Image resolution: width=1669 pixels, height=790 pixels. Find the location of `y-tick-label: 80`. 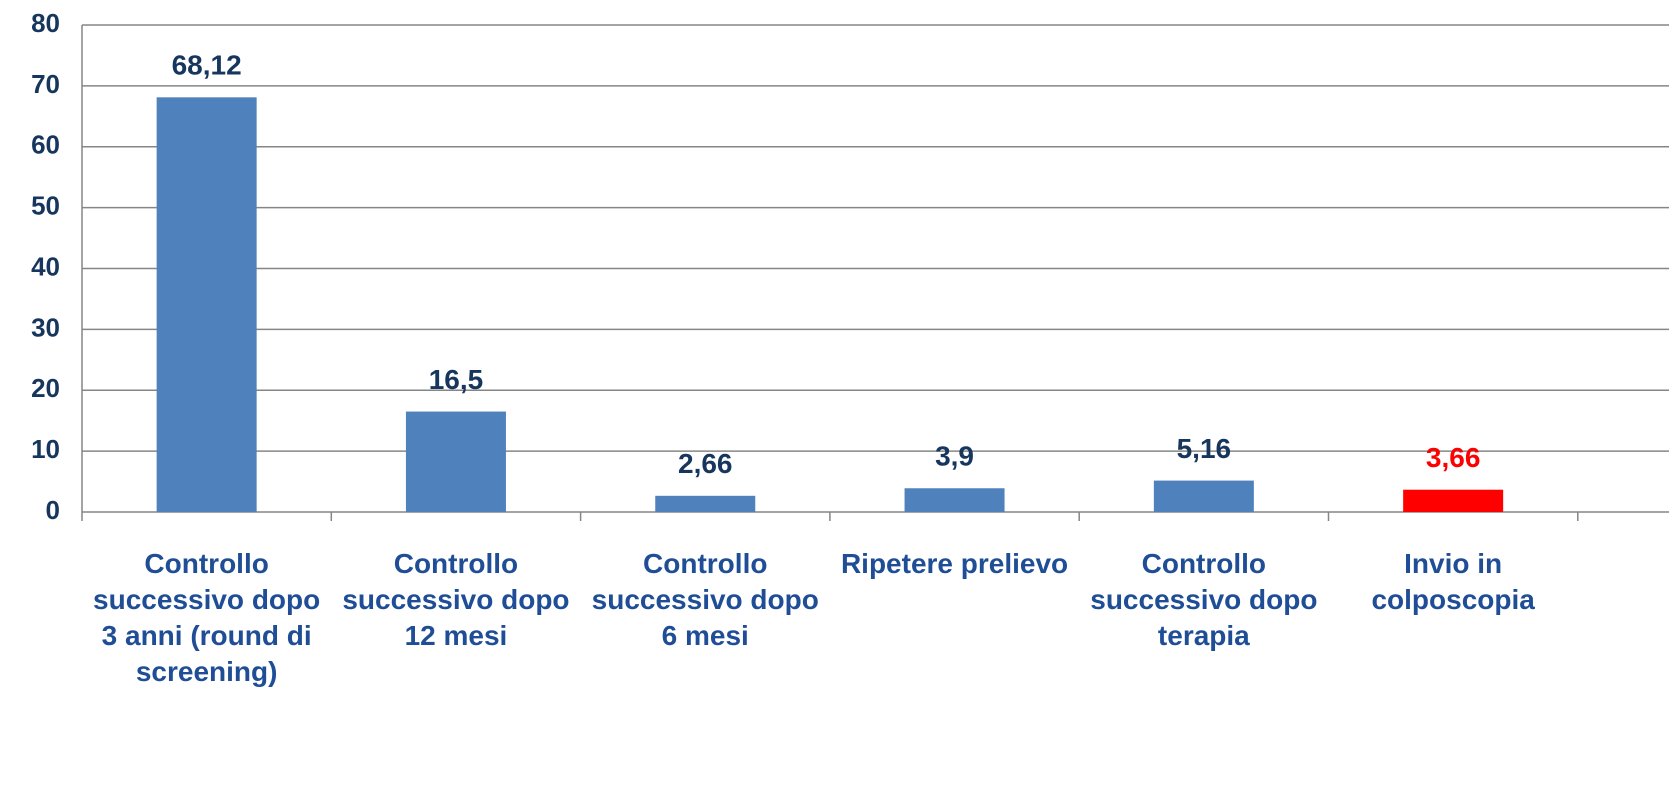

y-tick-label: 80 is located at coordinates (45, 23).